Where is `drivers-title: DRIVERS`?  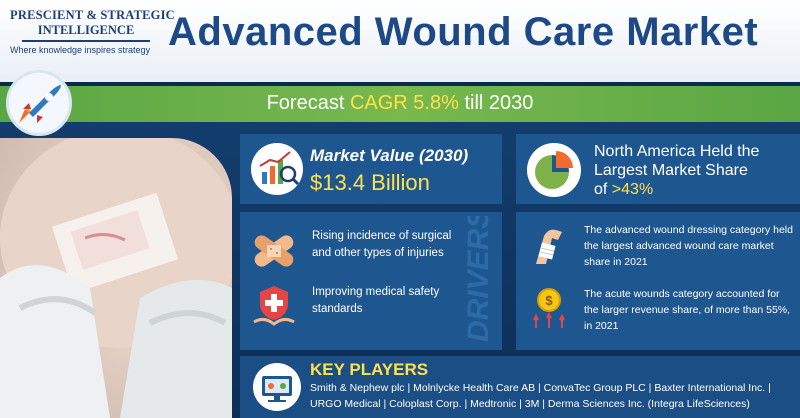
drivers-title: DRIVERS is located at coordinates (478, 279).